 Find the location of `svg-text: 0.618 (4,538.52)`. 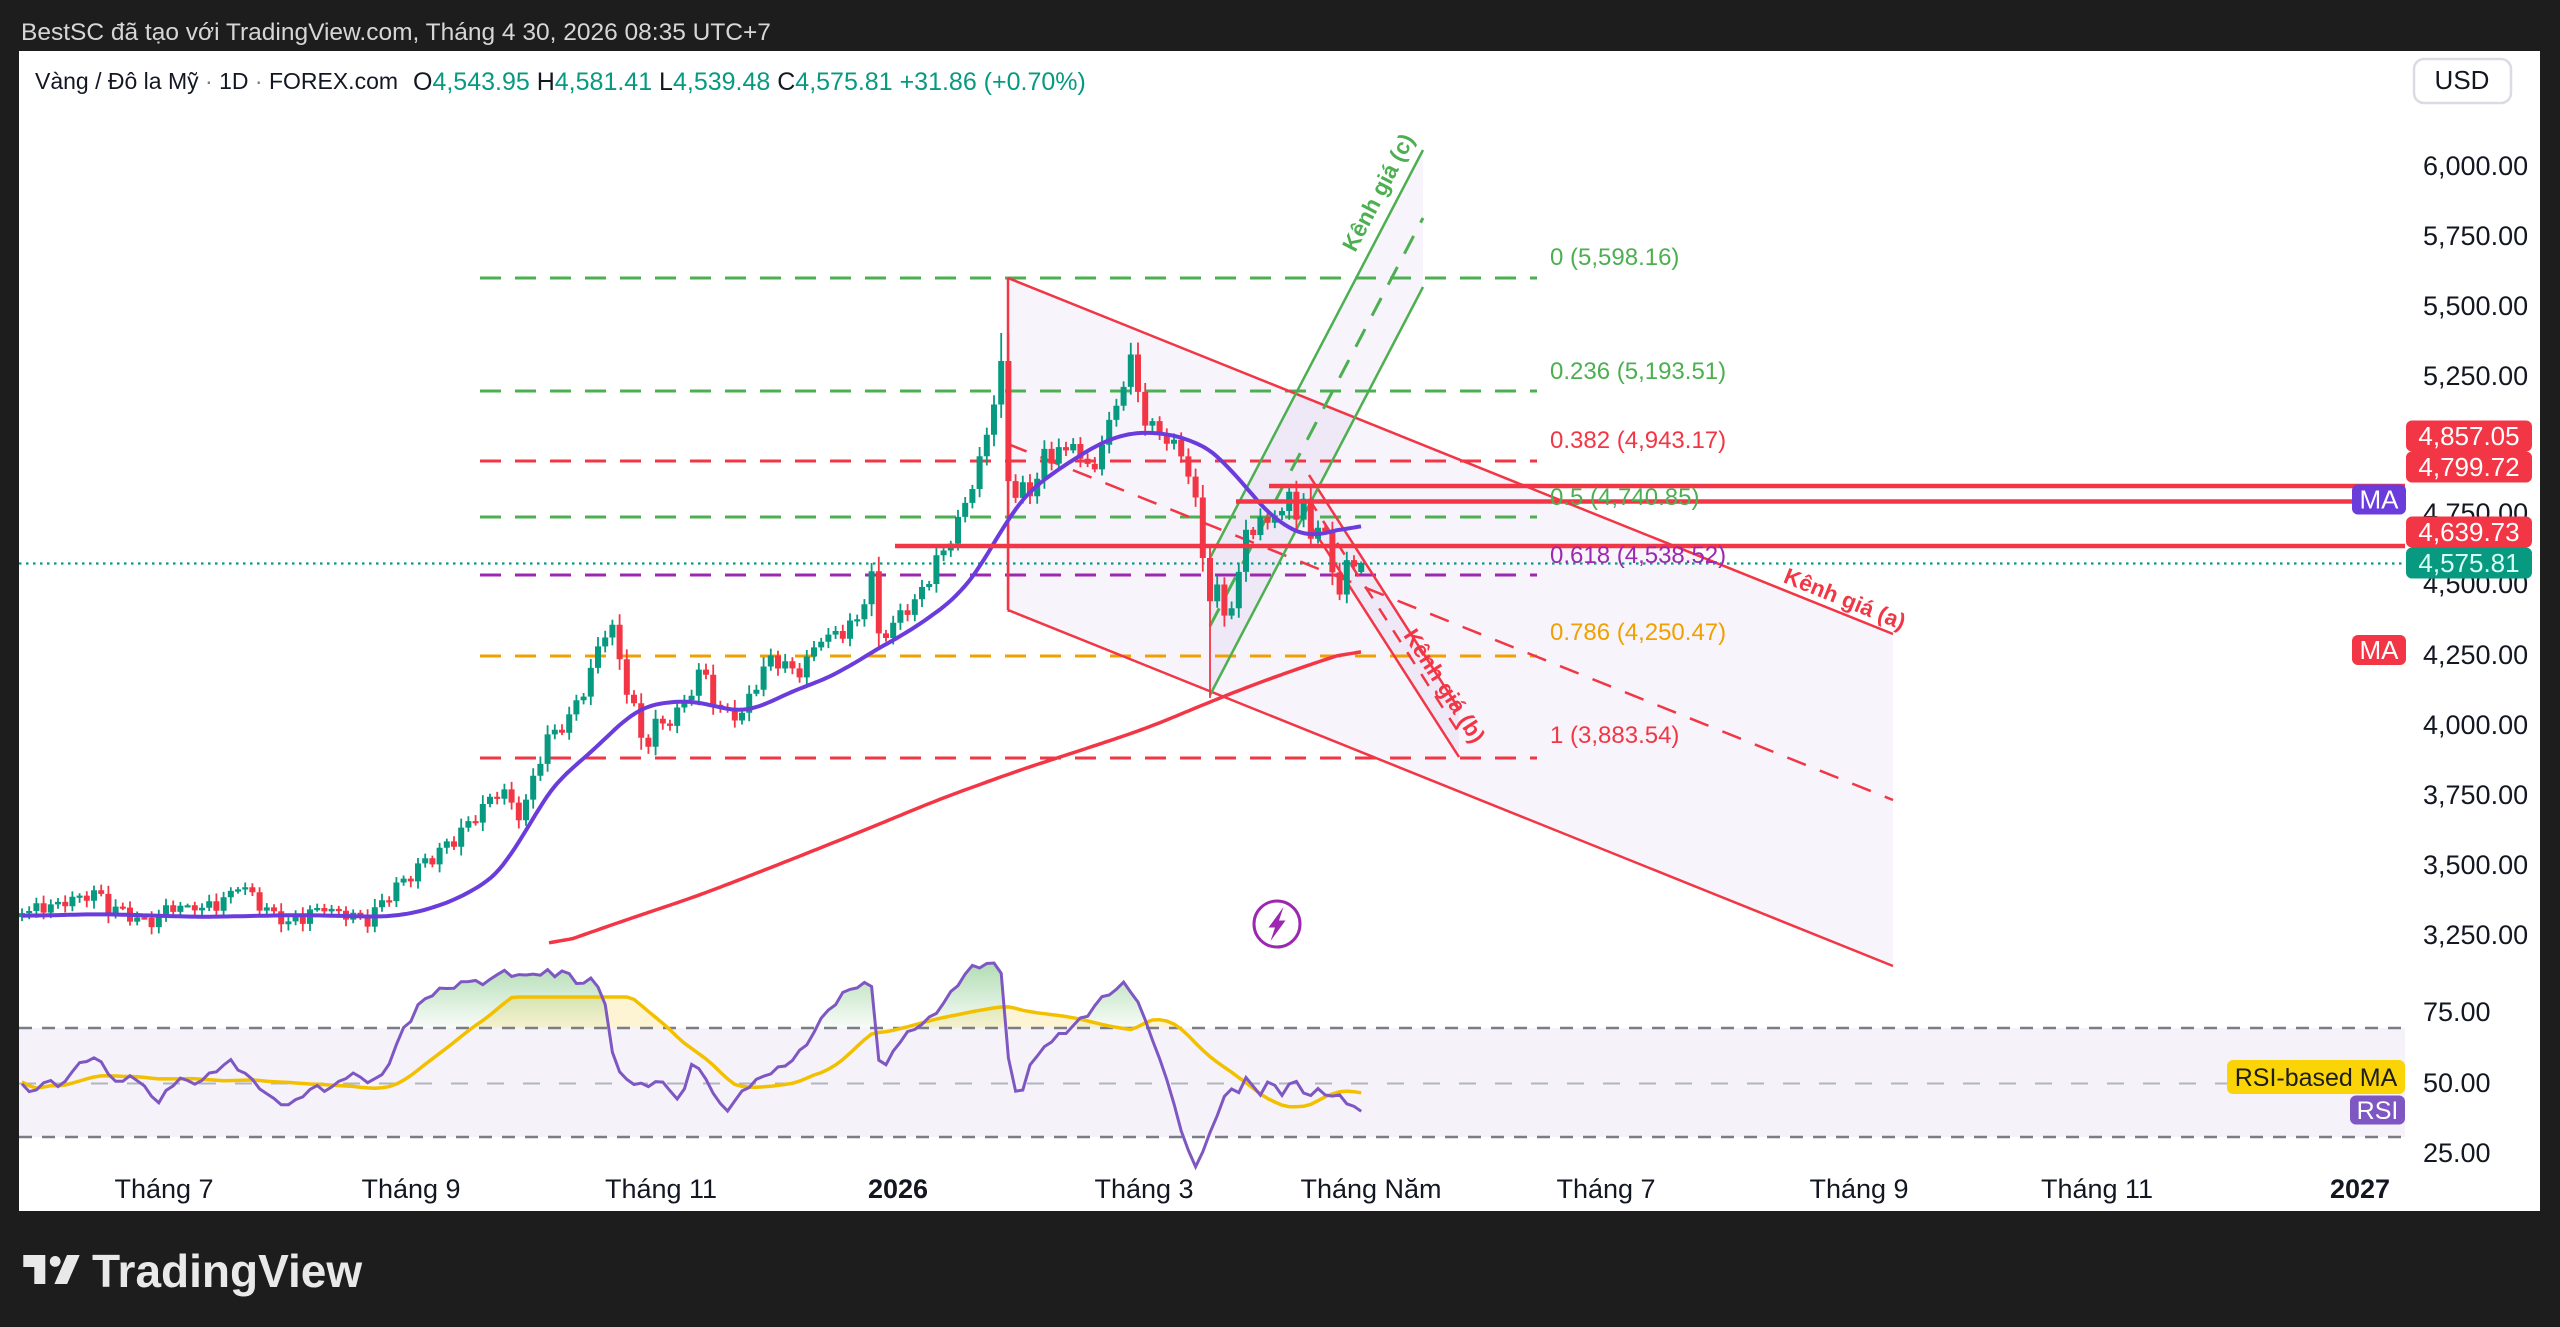

svg-text: 0.618 (4,538.52) is located at coordinates (1638, 555).